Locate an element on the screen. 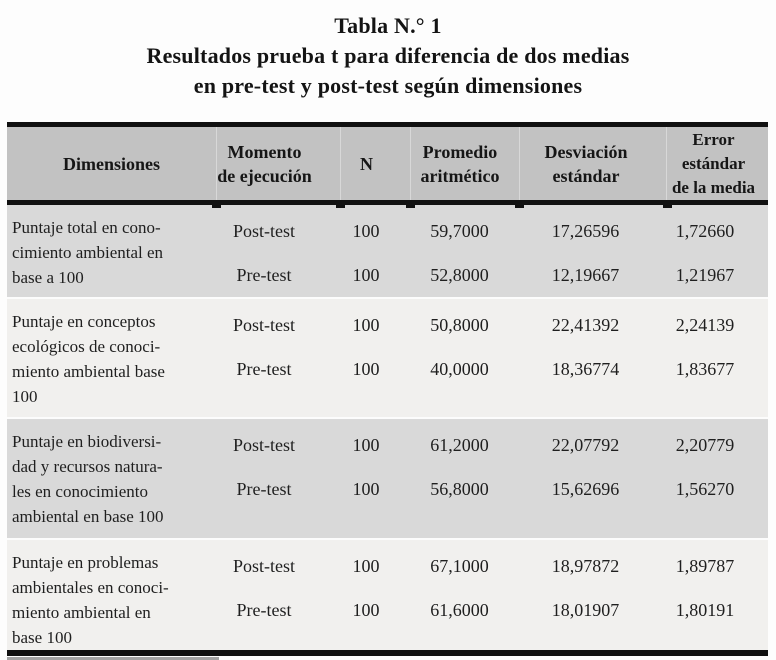  cell-desviacion: 18,36774 is located at coordinates (585, 368).